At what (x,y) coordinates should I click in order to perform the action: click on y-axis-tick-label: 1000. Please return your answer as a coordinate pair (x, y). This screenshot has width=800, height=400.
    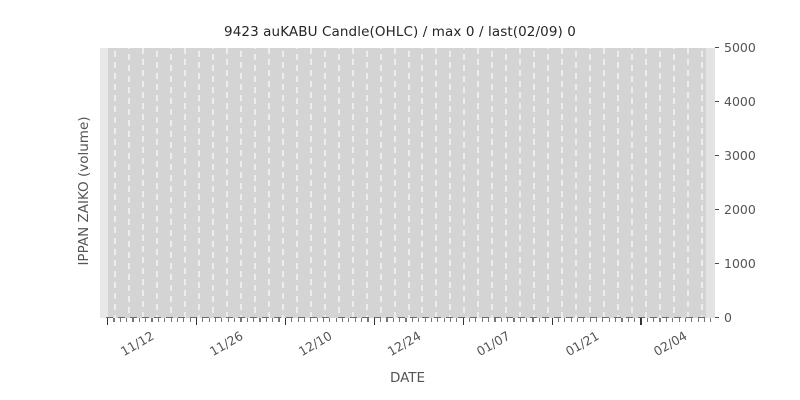
    Looking at the image, I should click on (740, 263).